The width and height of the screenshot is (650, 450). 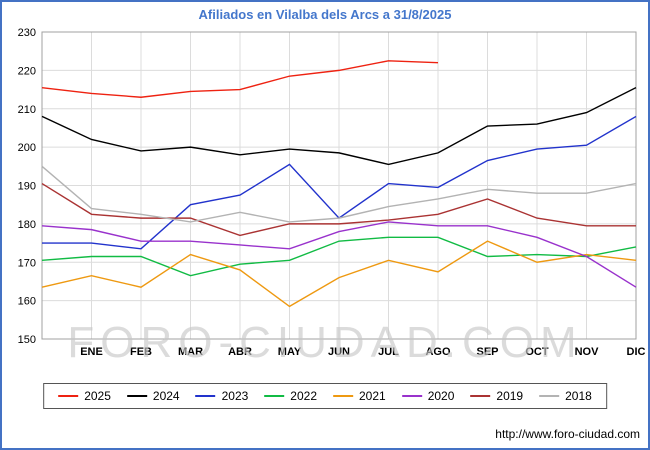 What do you see at coordinates (339, 352) in the screenshot?
I see `x-tick-label: JUN` at bounding box center [339, 352].